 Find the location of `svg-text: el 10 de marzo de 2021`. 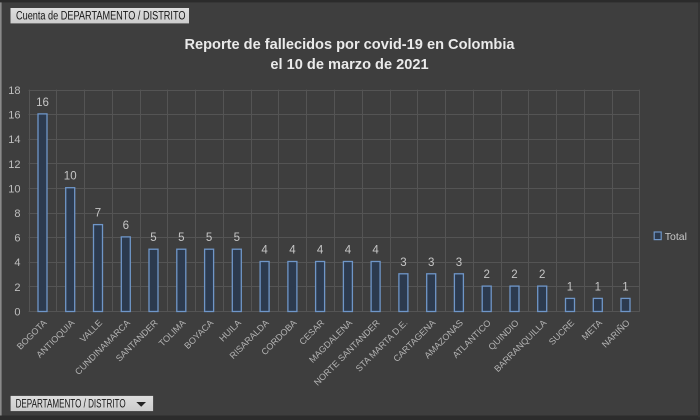

svg-text: el 10 de marzo de 2021 is located at coordinates (349, 65).